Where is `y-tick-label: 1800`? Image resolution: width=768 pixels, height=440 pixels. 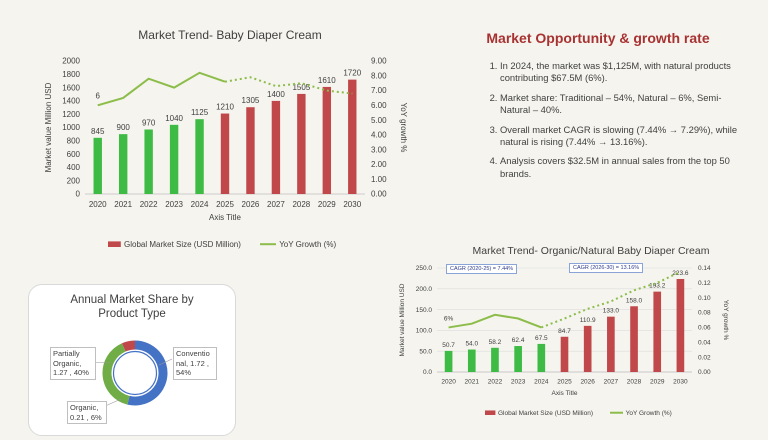 y-tick-label: 1800 is located at coordinates (71, 74).